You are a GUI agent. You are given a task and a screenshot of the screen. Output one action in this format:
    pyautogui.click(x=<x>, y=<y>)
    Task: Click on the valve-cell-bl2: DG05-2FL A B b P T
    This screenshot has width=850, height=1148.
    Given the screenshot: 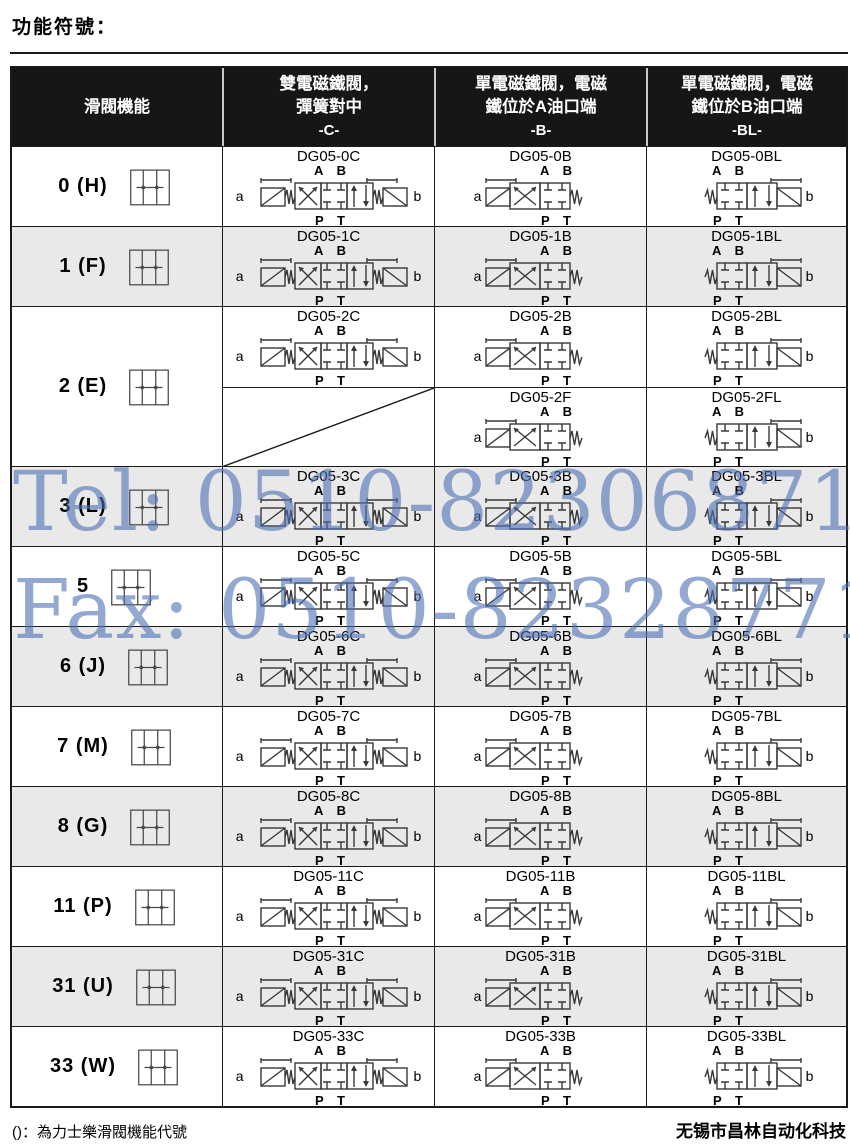 What is the action you would take?
    pyautogui.click(x=746, y=426)
    